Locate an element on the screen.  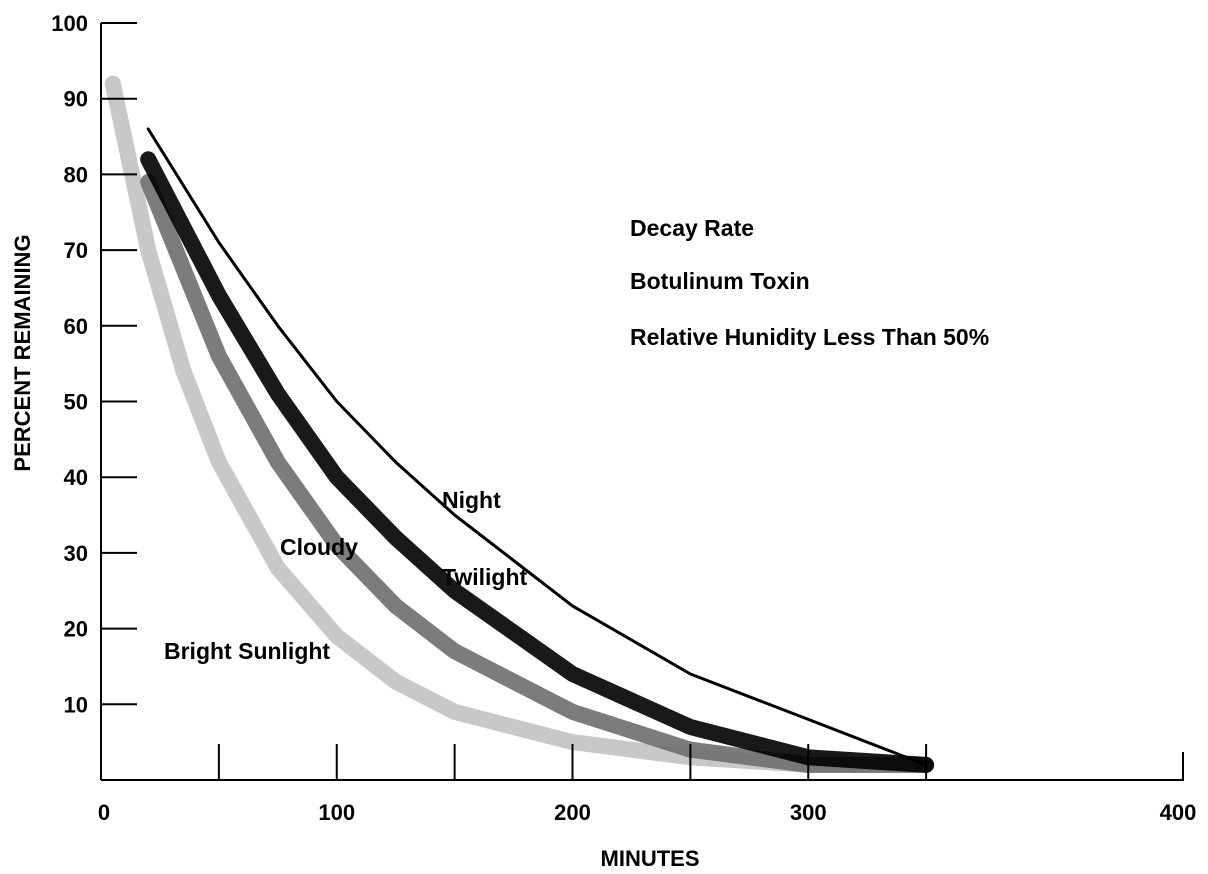
x-tick-label-100: 100 is located at coordinates (336, 812).